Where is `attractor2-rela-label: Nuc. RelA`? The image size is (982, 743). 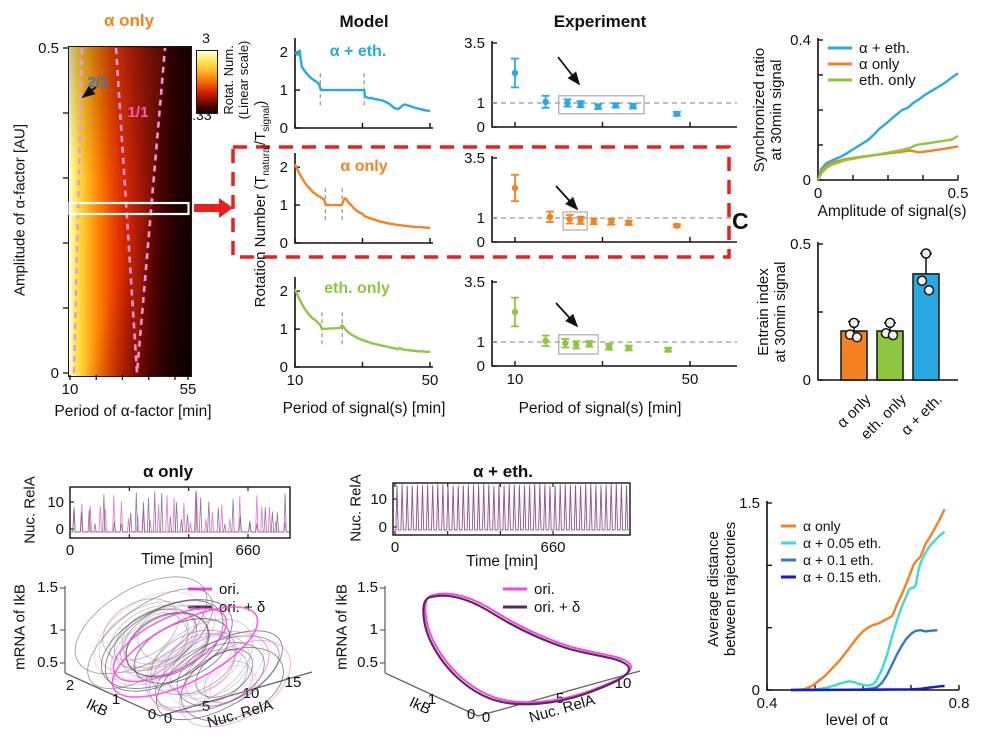
attractor2-rela-label: Nuc. RelA is located at coordinates (562, 709).